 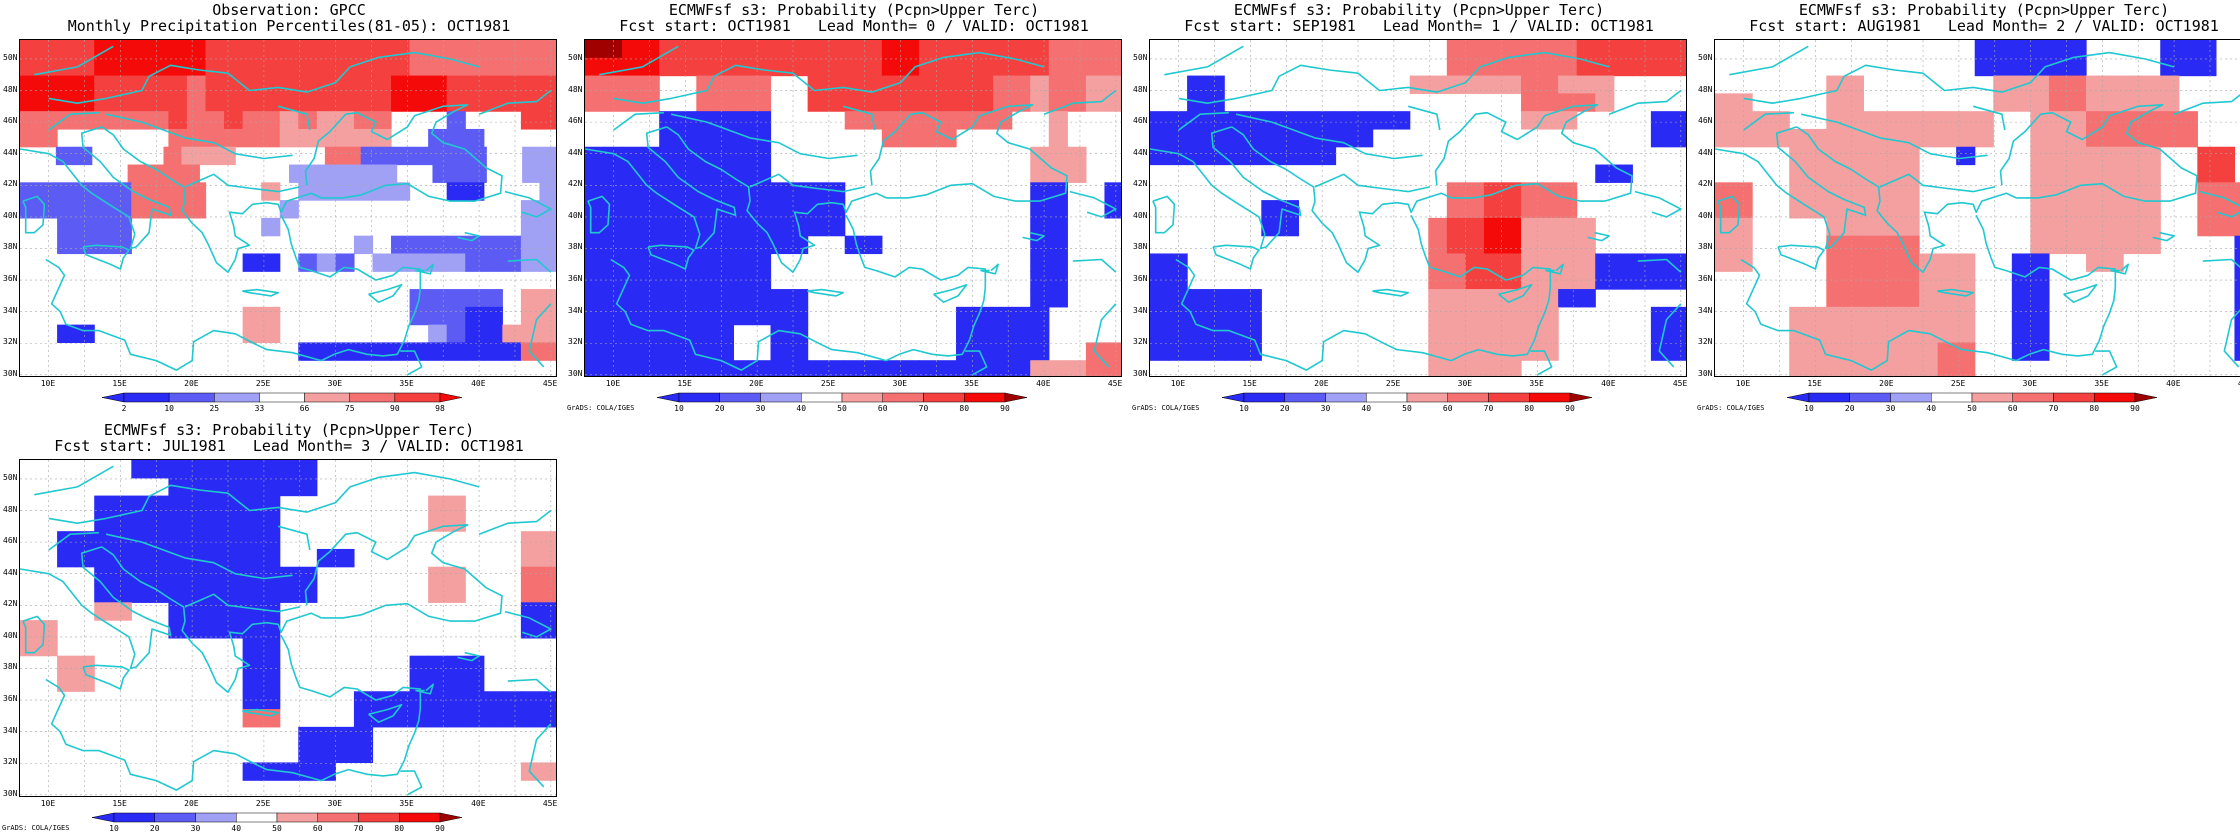 I want to click on lat-tick-label: 50N, so click(x=10, y=57).